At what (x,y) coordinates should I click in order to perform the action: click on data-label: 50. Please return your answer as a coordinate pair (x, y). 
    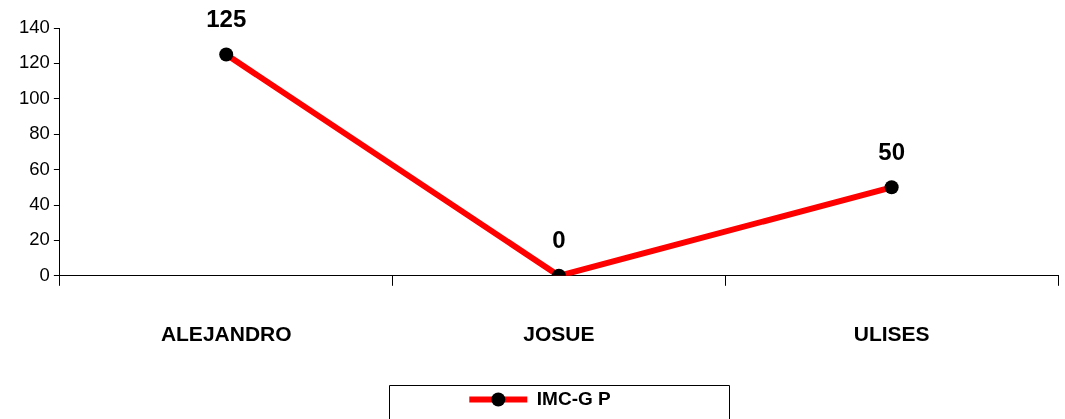
    Looking at the image, I should click on (891, 151).